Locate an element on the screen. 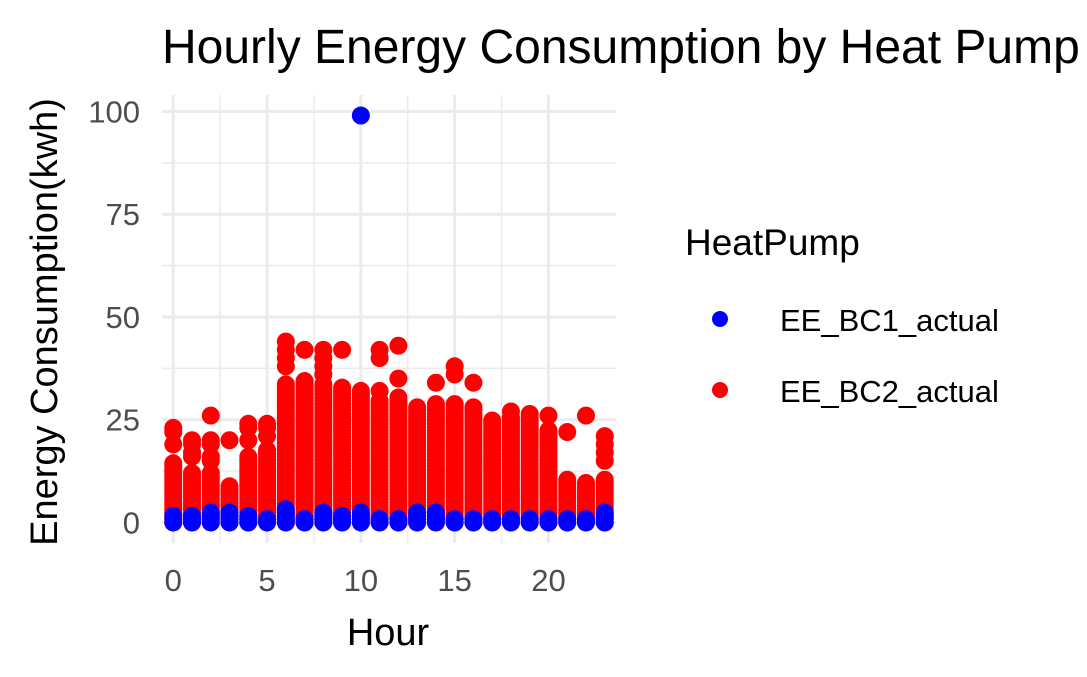  series-ee-bc2-marks is located at coordinates (389, 432).